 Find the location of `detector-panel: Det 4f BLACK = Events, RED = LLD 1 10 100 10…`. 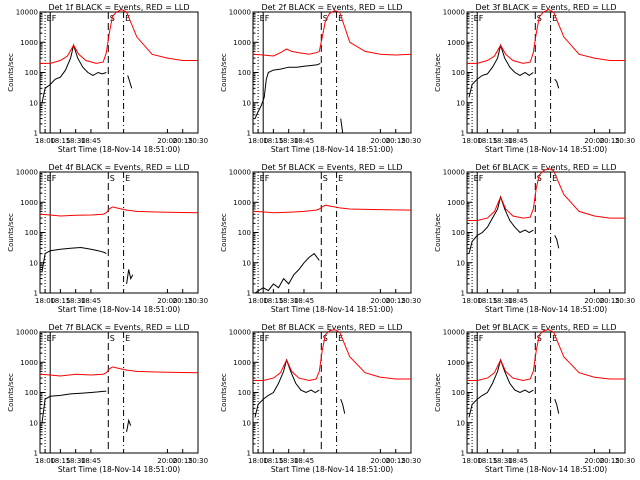

detector-panel: Det 4f BLACK = Events, RED = LLD 1 10 100 10… is located at coordinates (107, 238).